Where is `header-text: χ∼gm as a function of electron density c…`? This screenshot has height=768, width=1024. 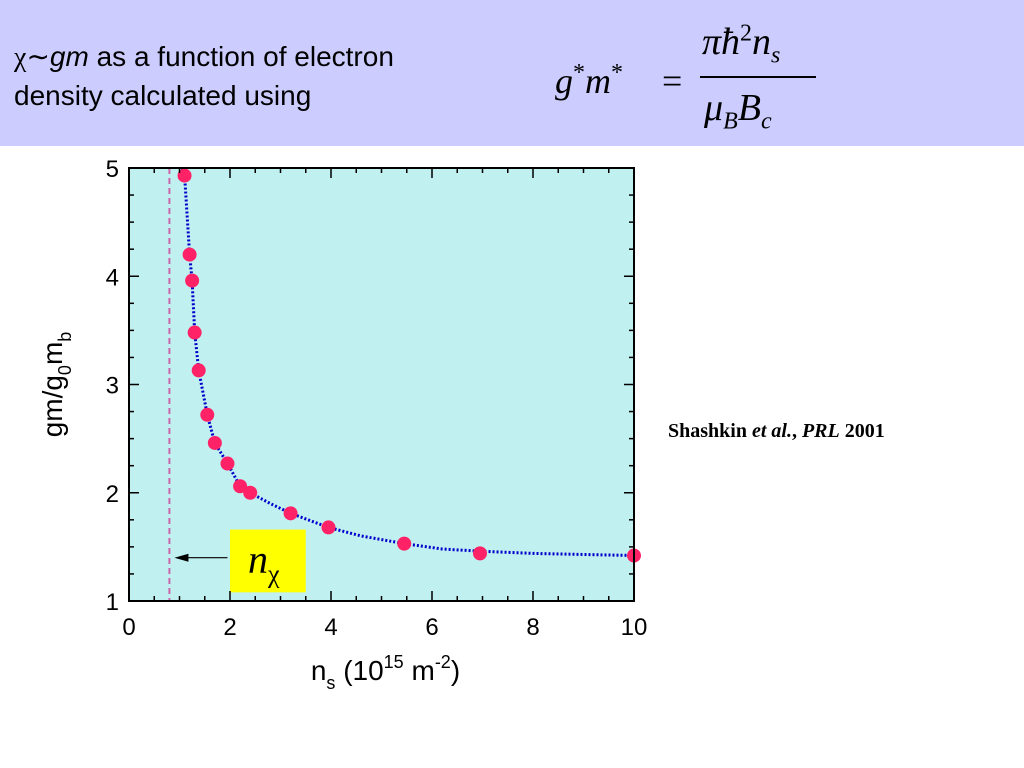 header-text: χ∼gm as a function of electron density c… is located at coordinates (274, 76).